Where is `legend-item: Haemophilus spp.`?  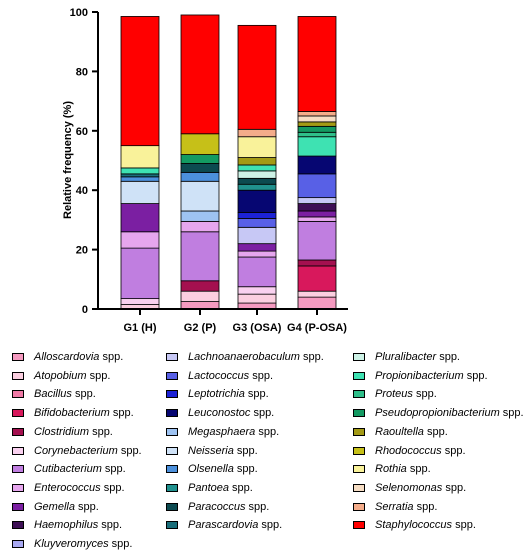 legend-item: Haemophilus spp. is located at coordinates (67, 525).